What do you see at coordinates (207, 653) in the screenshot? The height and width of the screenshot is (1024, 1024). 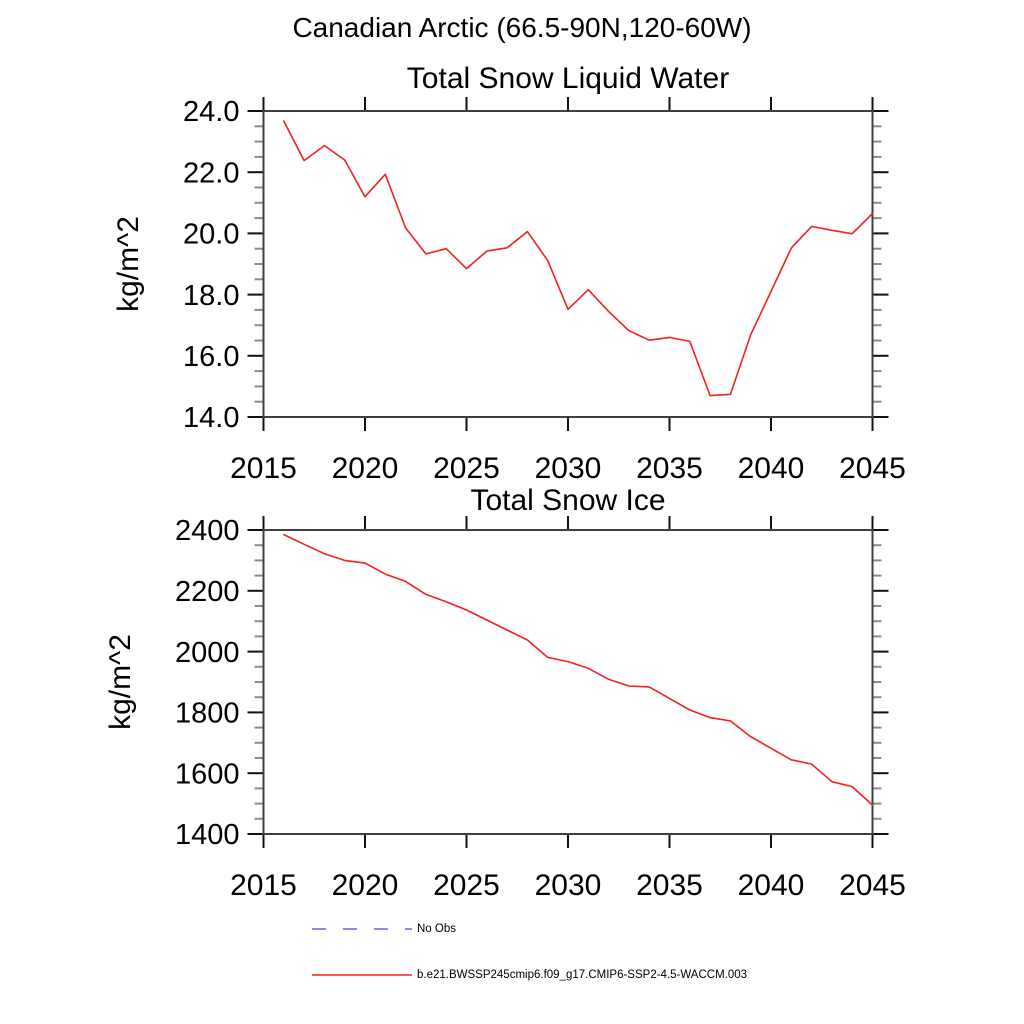 I see `y-tick-label: 2000` at bounding box center [207, 653].